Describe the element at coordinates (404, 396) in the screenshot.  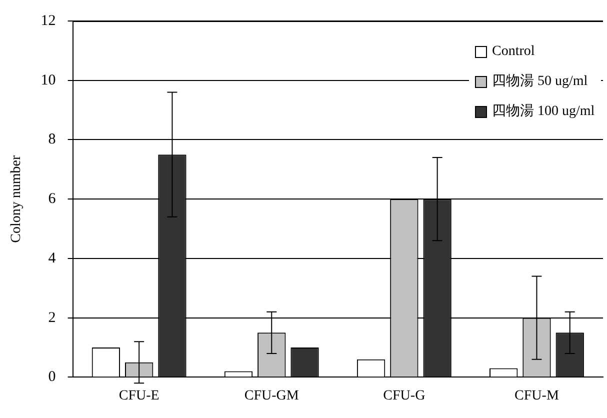
I see `x-tick-label: CFU-G` at that location.